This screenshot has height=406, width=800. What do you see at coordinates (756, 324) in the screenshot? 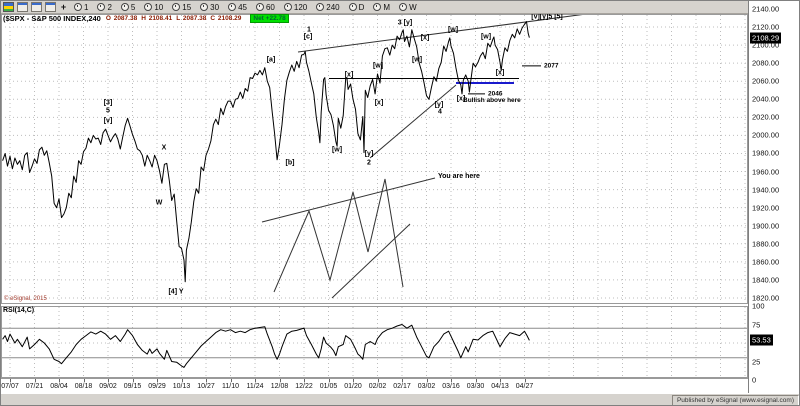
I see `rsi-axis-label: 75` at bounding box center [756, 324].